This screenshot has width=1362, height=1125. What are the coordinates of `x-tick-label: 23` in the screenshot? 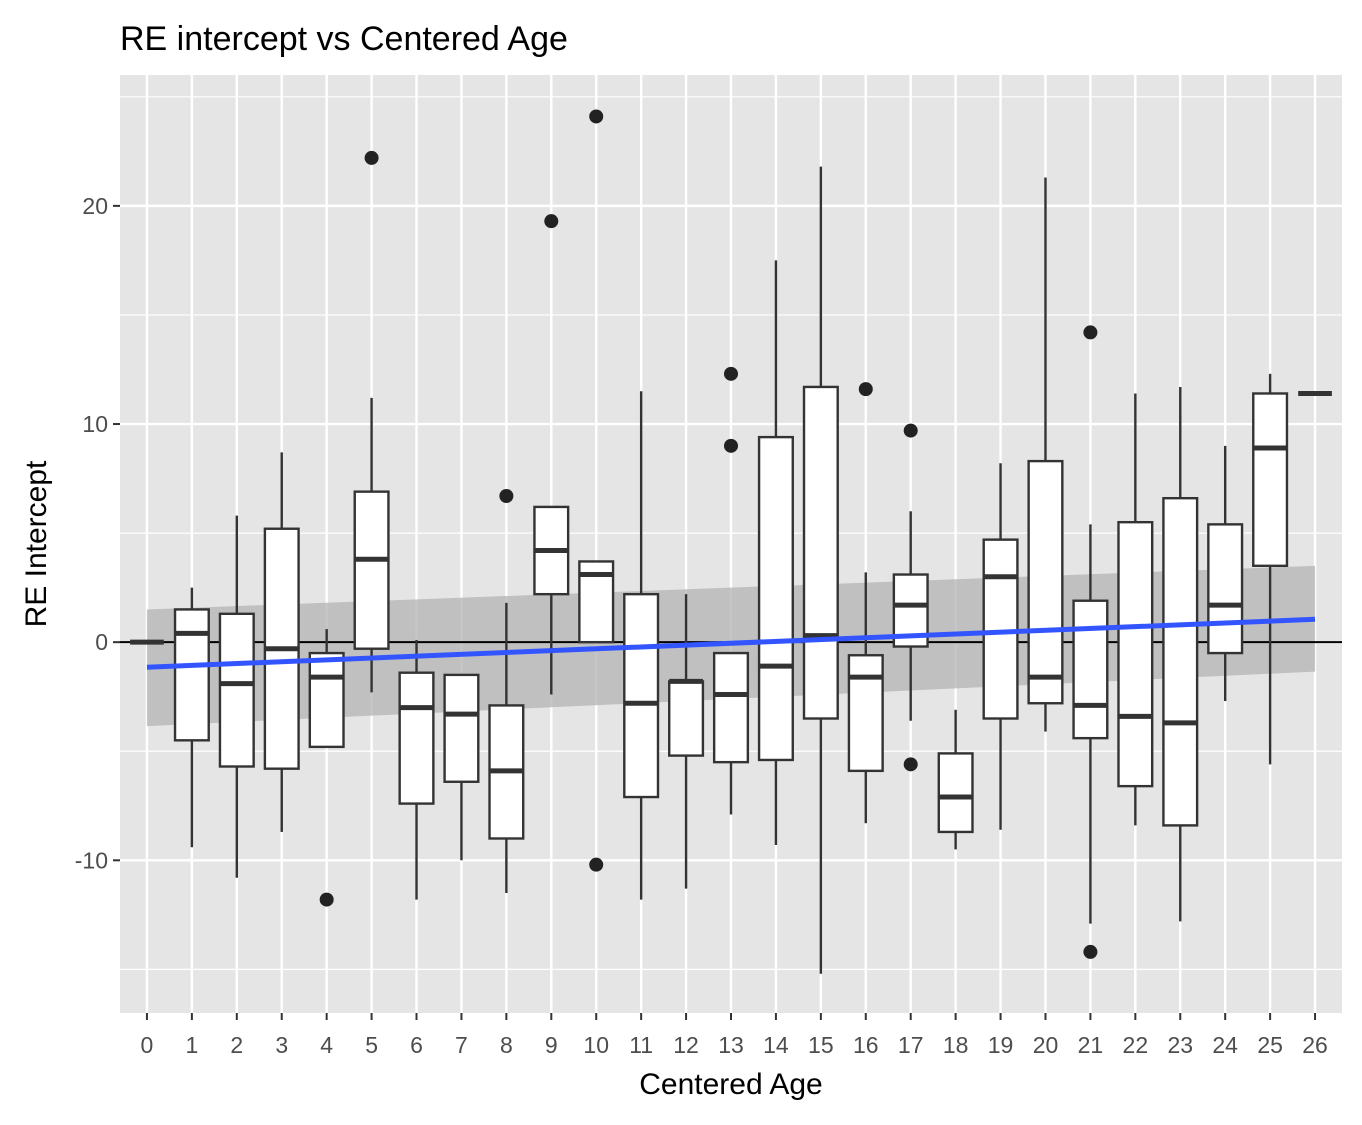 It's located at (1180, 1045).